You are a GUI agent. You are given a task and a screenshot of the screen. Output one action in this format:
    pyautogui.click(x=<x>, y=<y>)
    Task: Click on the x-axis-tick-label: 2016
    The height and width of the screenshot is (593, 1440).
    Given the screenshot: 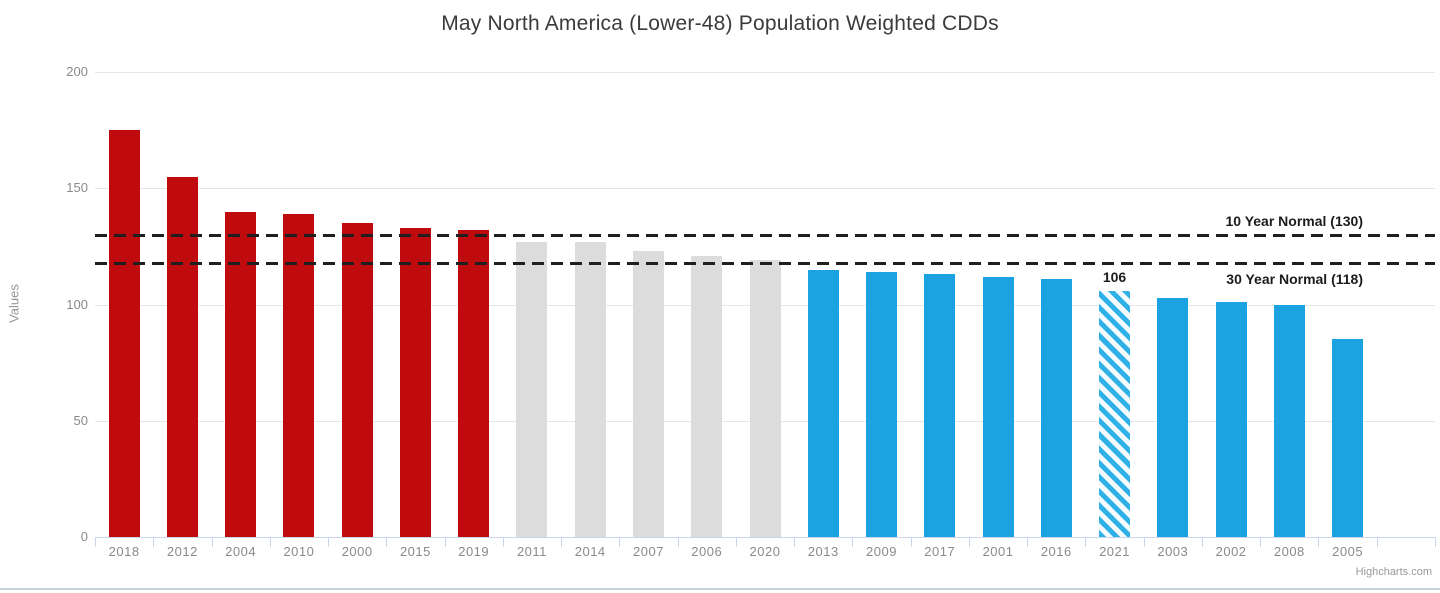 What is the action you would take?
    pyautogui.click(x=1056, y=551)
    